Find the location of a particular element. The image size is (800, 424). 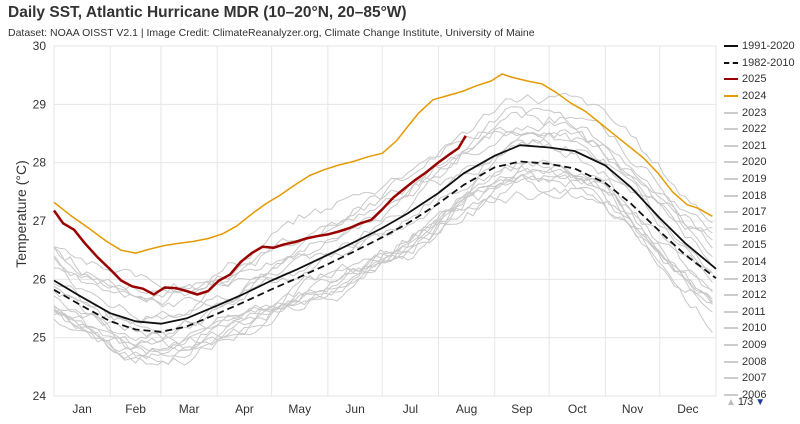

legend-label: 2018 is located at coordinates (754, 195).